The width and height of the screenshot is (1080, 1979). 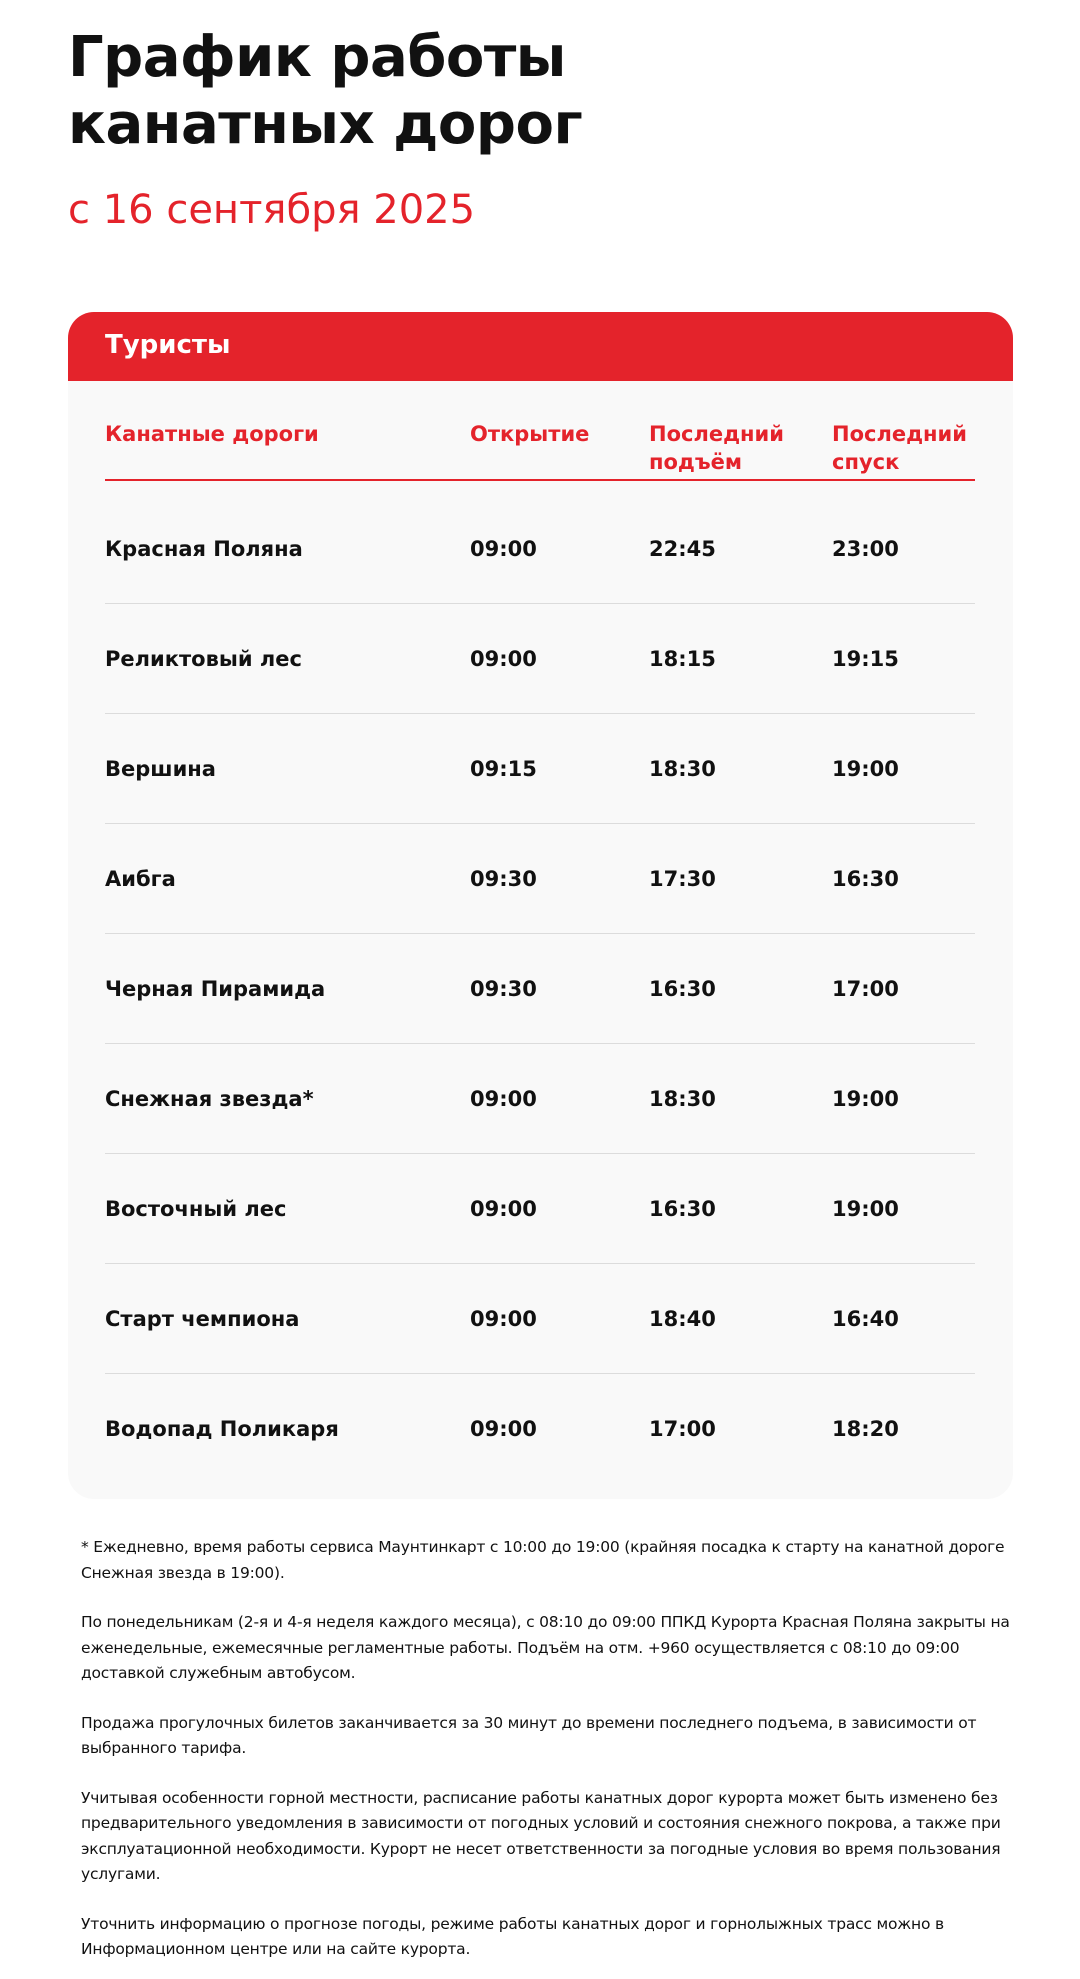 What do you see at coordinates (212, 434) in the screenshot?
I see `column-header-lifts: Канатные дороги` at bounding box center [212, 434].